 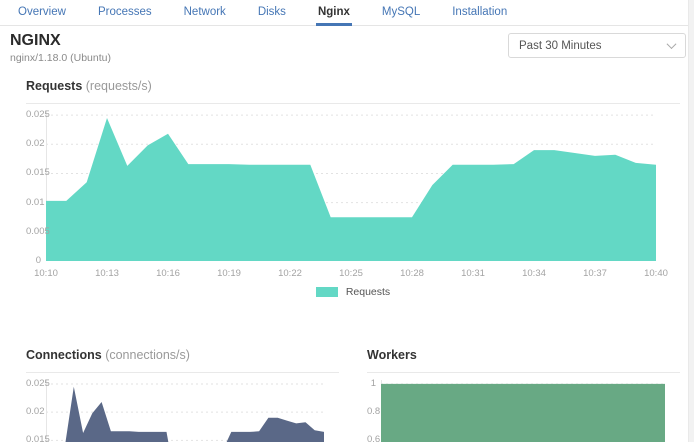 I want to click on requests-unit-text: (requests/s), so click(x=118, y=86).